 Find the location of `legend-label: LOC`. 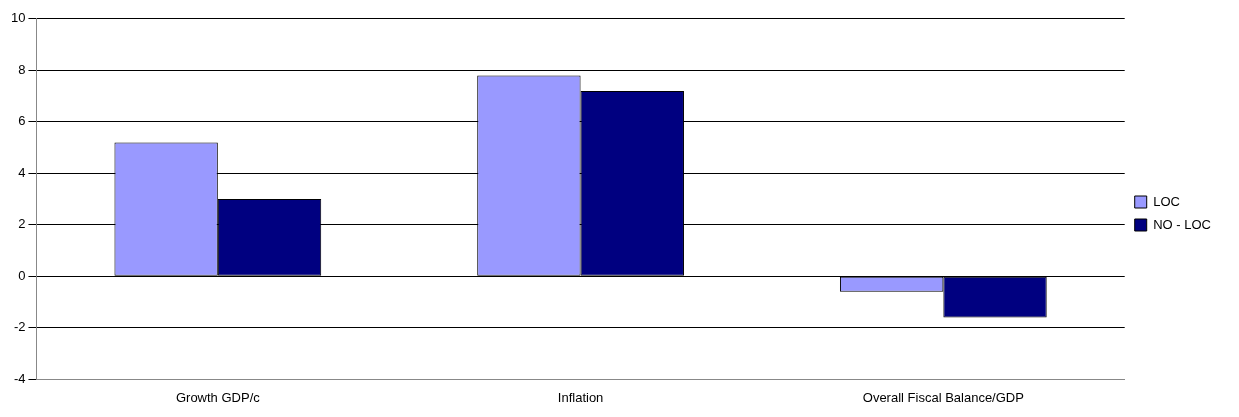

legend-label: LOC is located at coordinates (1166, 201).